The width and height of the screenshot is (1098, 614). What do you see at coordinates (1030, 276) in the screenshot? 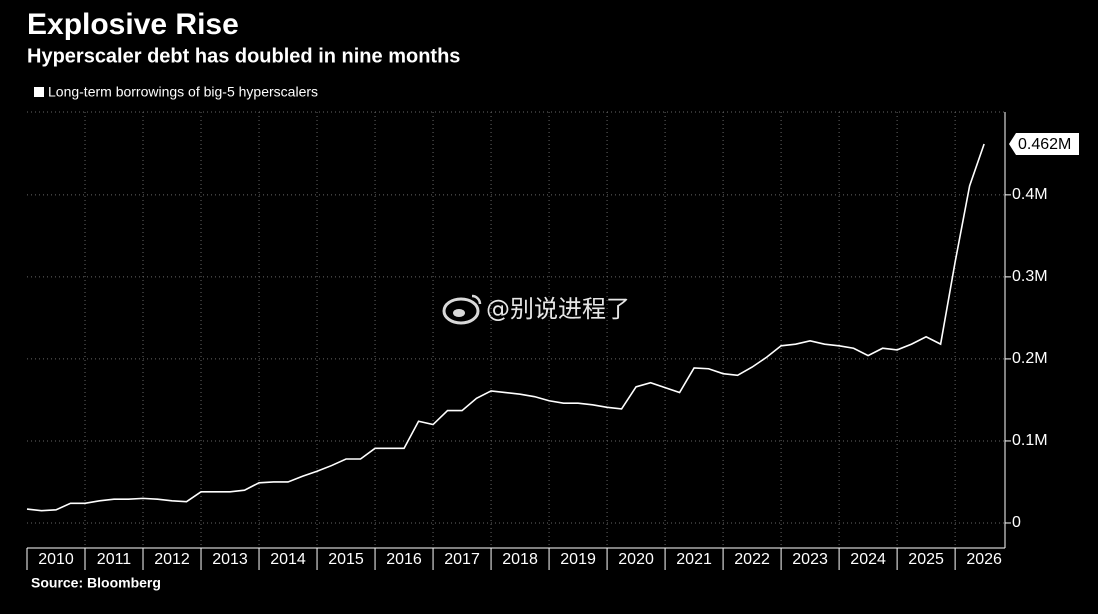
I see `y-tick-label: 0.3M` at bounding box center [1030, 276].